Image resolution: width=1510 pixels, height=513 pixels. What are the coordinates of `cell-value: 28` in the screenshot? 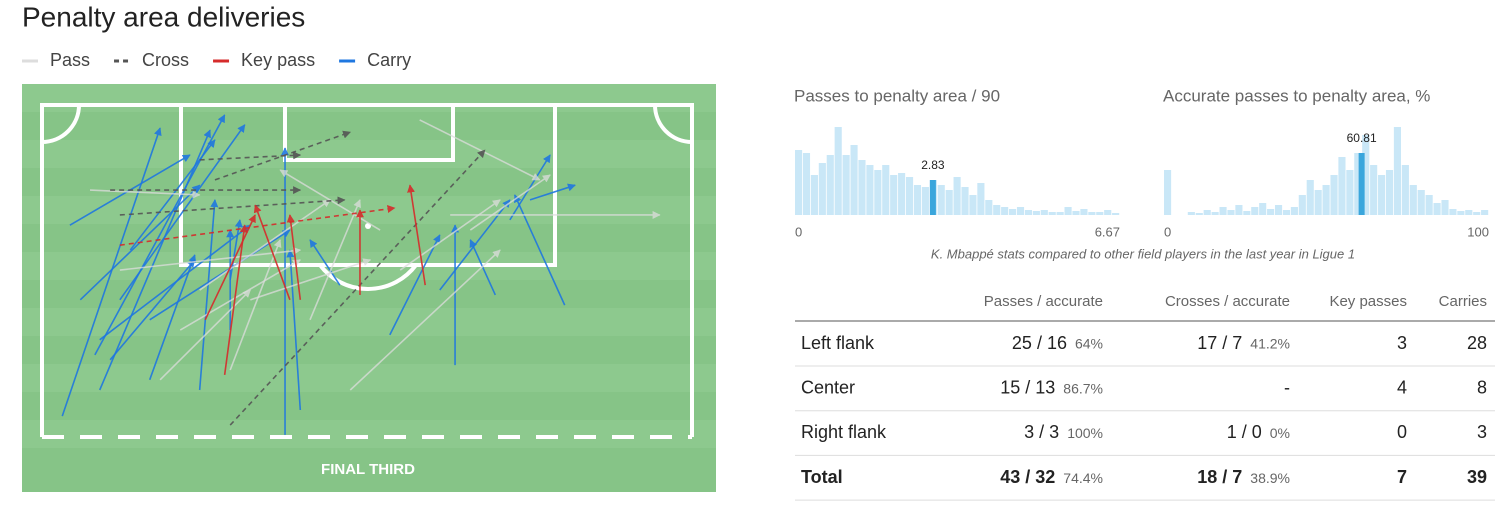 It's located at (1477, 343).